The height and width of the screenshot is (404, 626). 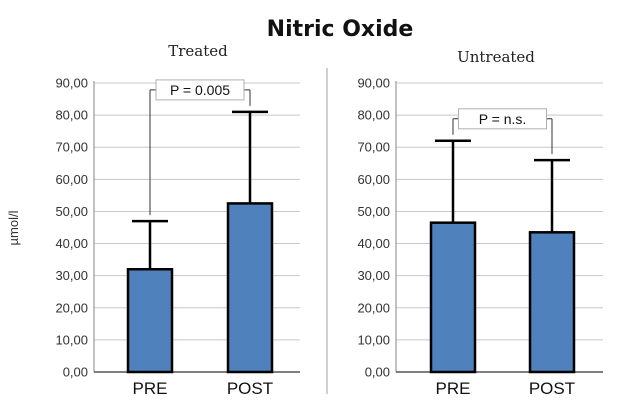 What do you see at coordinates (340, 29) in the screenshot?
I see `chart-title: Nitric Oxide` at bounding box center [340, 29].